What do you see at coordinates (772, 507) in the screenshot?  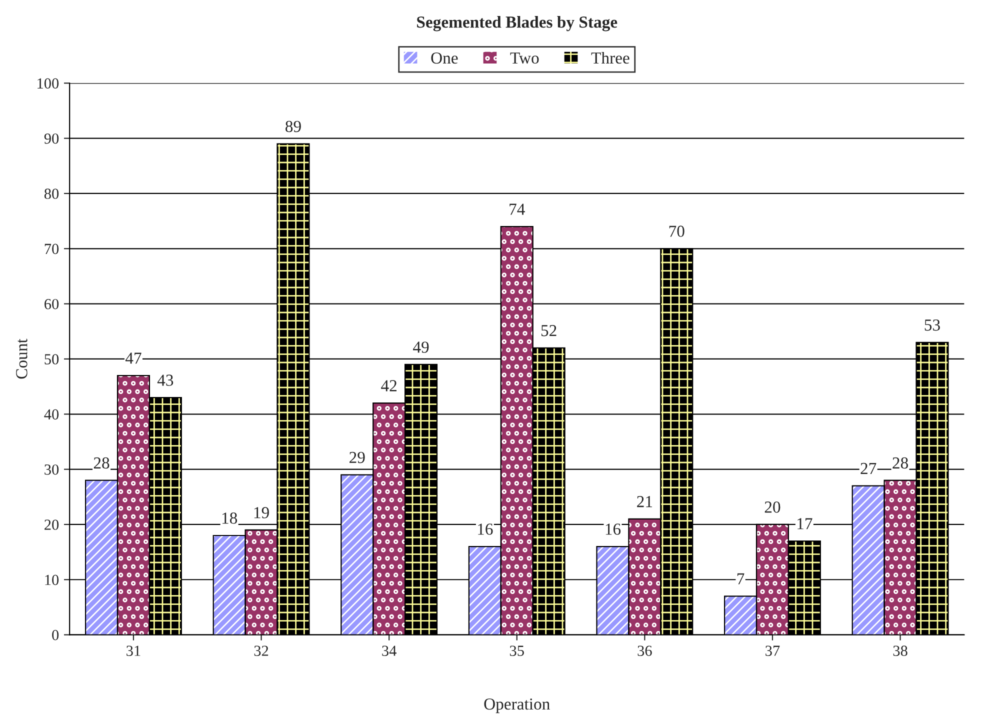 I see `data-label: 20` at bounding box center [772, 507].